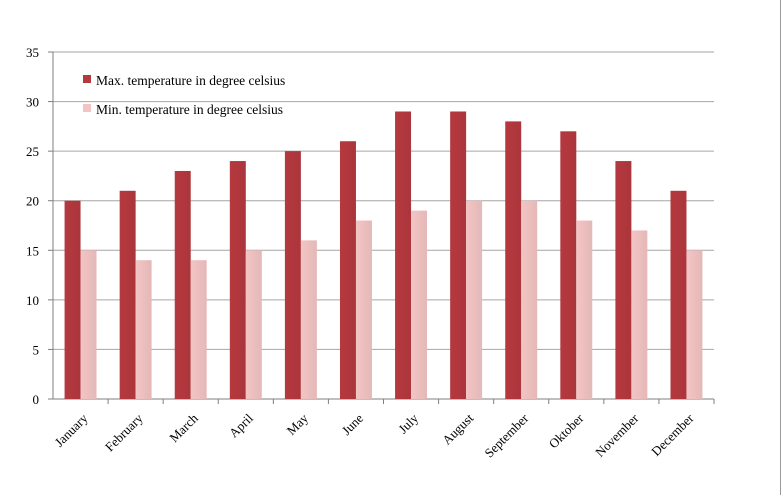 This screenshot has width=783, height=500. Describe the element at coordinates (32, 250) in the screenshot. I see `y-tick-label: 15` at that location.